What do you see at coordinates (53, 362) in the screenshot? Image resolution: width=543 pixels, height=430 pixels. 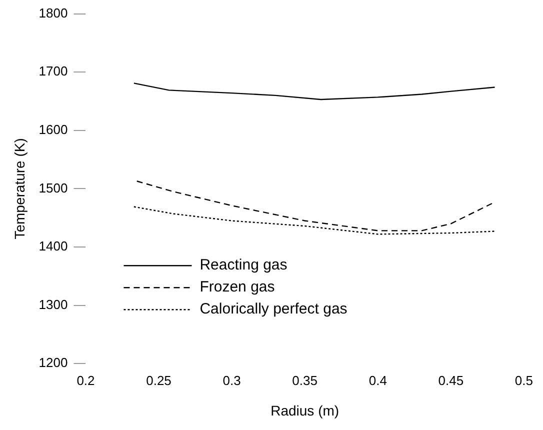 I see `y-tick-label: 1200` at bounding box center [53, 362].